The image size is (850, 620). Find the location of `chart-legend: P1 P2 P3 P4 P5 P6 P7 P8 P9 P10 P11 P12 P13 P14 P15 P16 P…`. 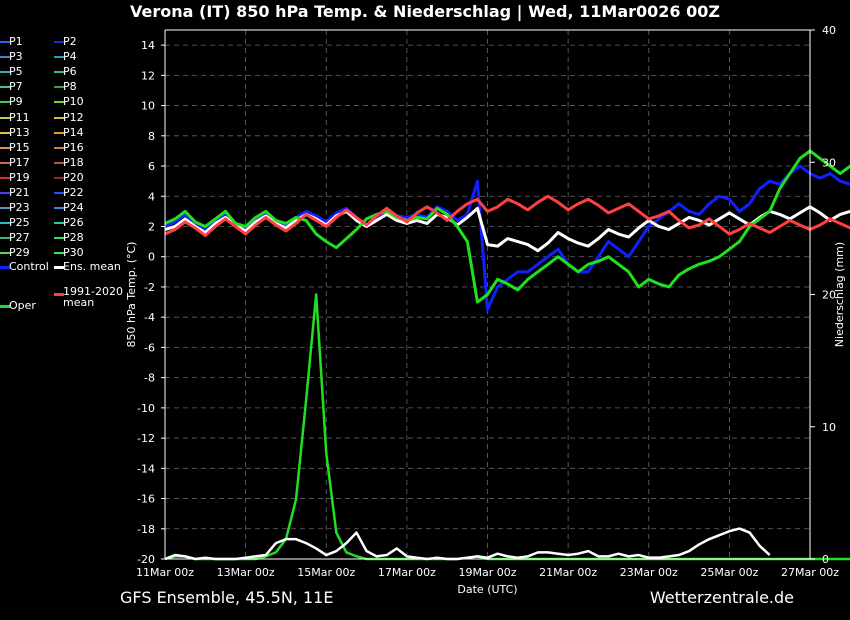

chart-legend: P1 P2 P3 P4 P5 P6 P7 P8 P9 P10 P11 P12 P13 P14 P15 P16 P… is located at coordinates (65, 179).